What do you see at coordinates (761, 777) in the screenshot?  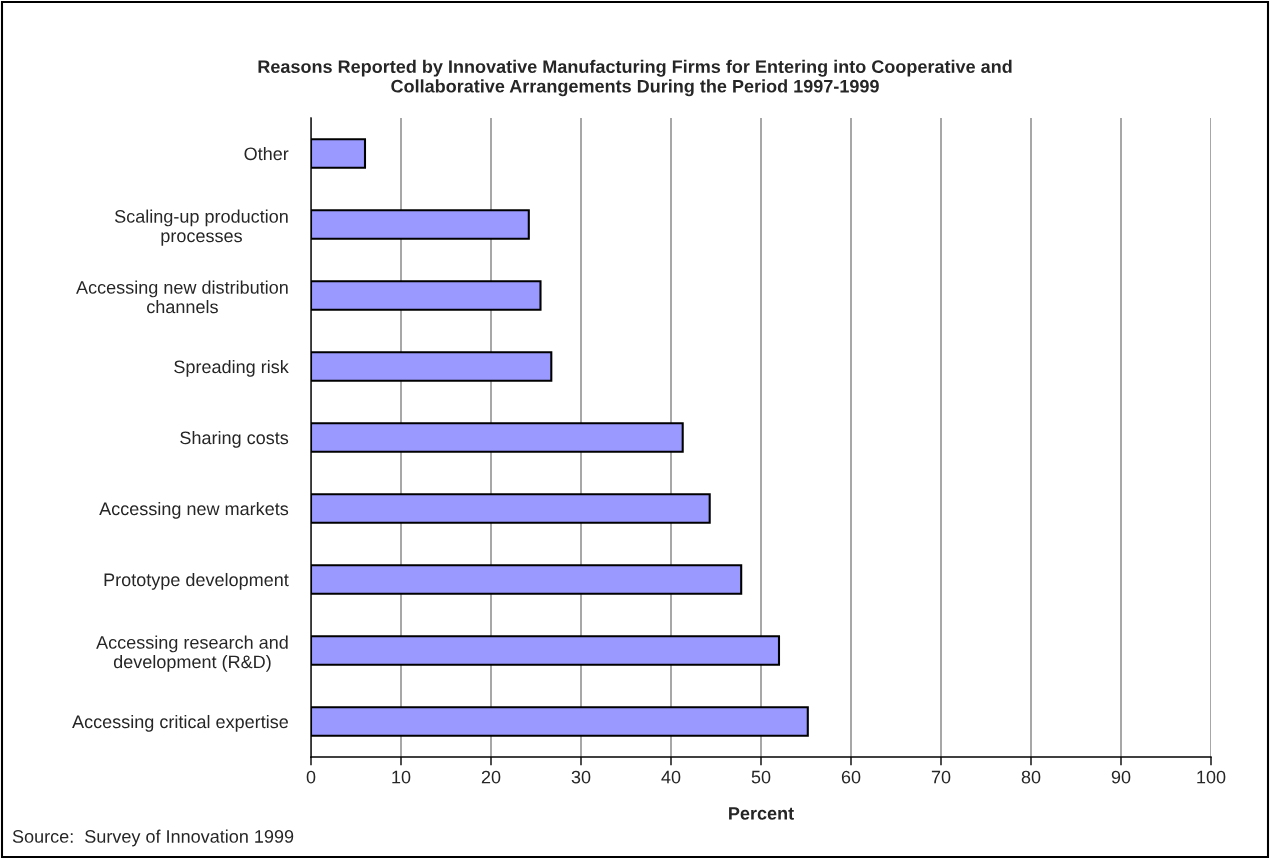 I see `x-tick-label: 50` at bounding box center [761, 777].